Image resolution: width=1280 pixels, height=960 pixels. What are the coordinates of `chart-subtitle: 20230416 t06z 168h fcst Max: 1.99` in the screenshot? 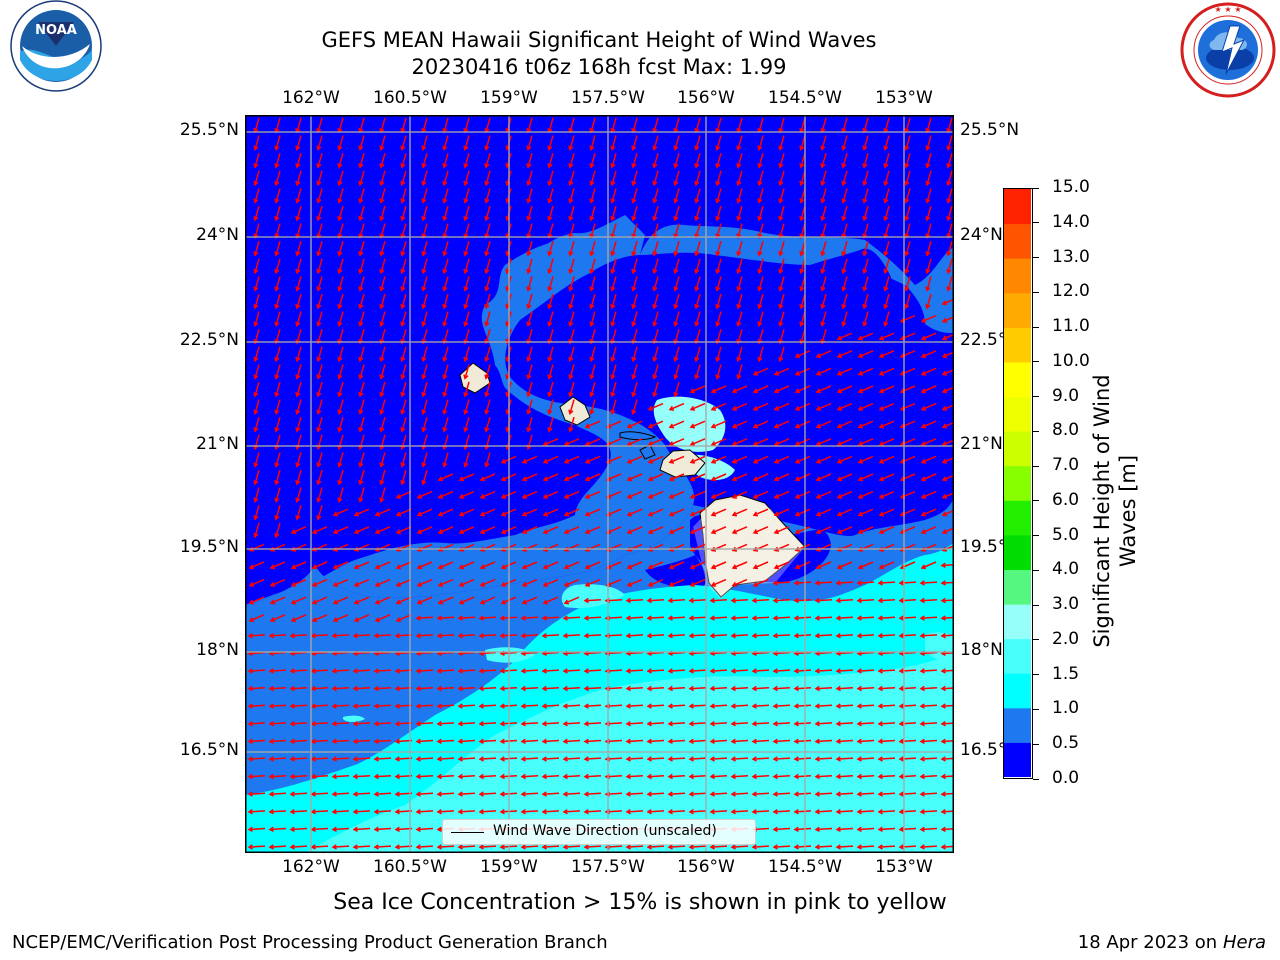 It's located at (599, 67).